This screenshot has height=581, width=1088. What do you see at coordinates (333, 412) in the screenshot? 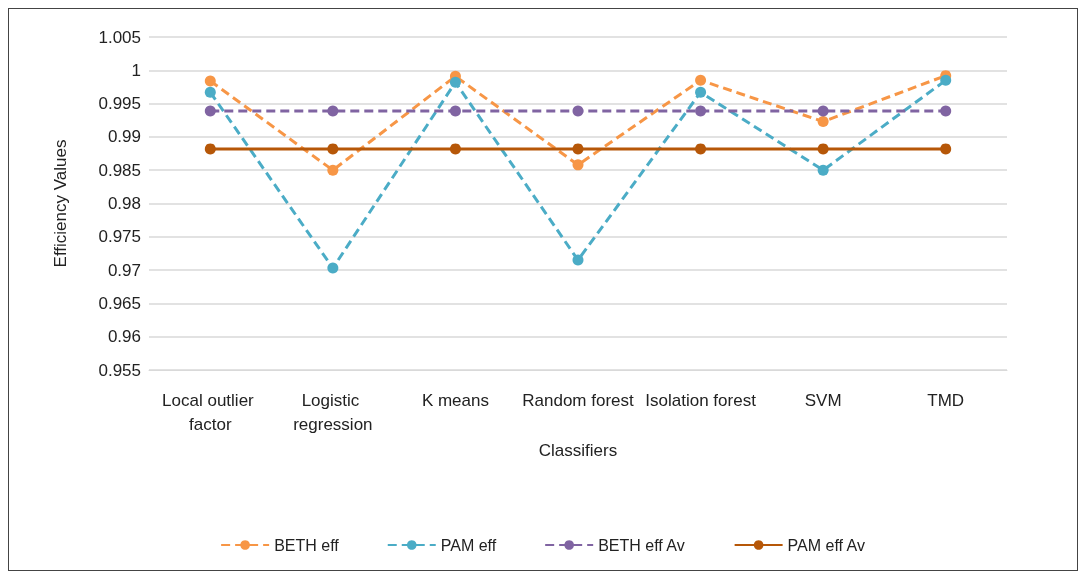
I see `x-tick-label: Logistic regression` at bounding box center [333, 412].